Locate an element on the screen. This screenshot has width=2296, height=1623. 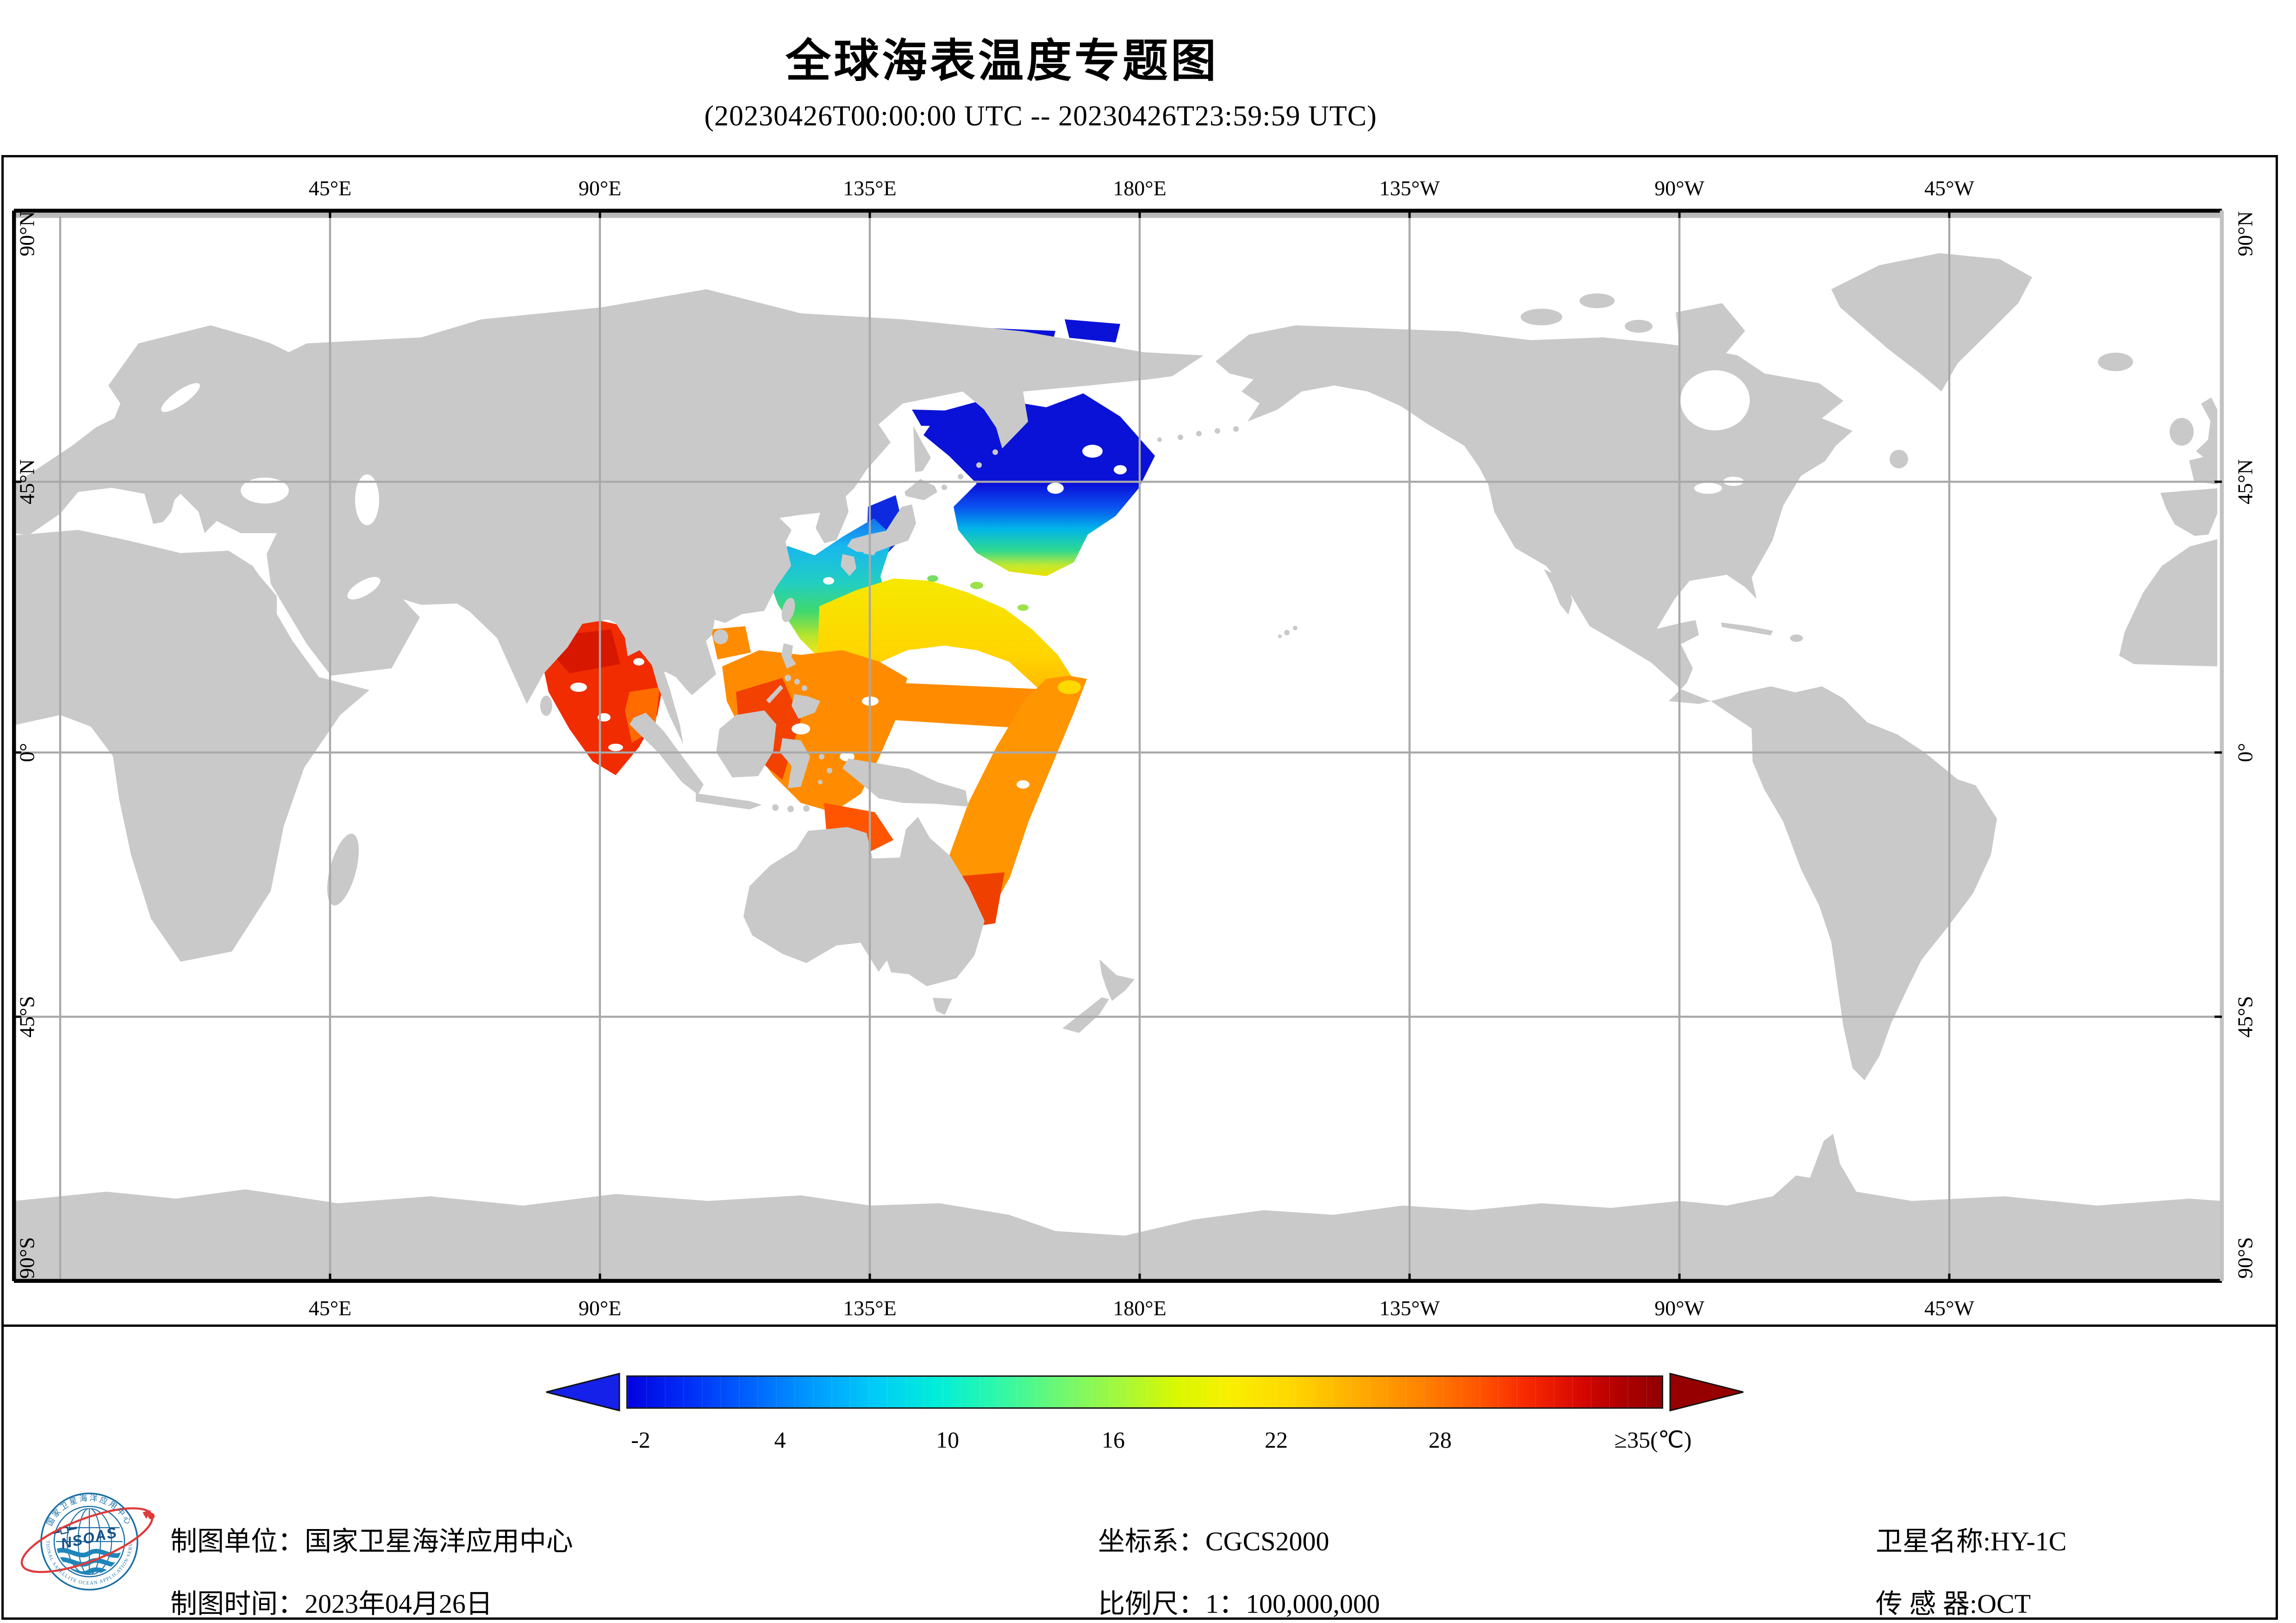
land-tasmania is located at coordinates (942, 1006).